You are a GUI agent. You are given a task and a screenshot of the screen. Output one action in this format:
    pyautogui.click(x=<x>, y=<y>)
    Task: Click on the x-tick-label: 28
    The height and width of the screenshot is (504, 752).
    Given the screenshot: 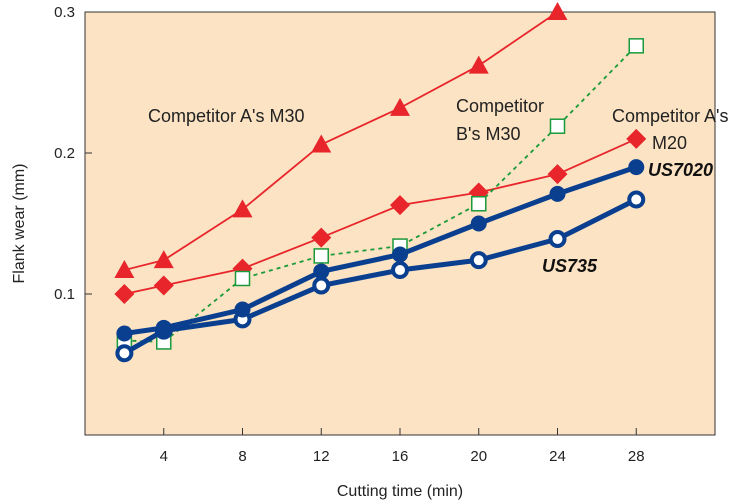 What is the action you would take?
    pyautogui.click(x=636, y=456)
    